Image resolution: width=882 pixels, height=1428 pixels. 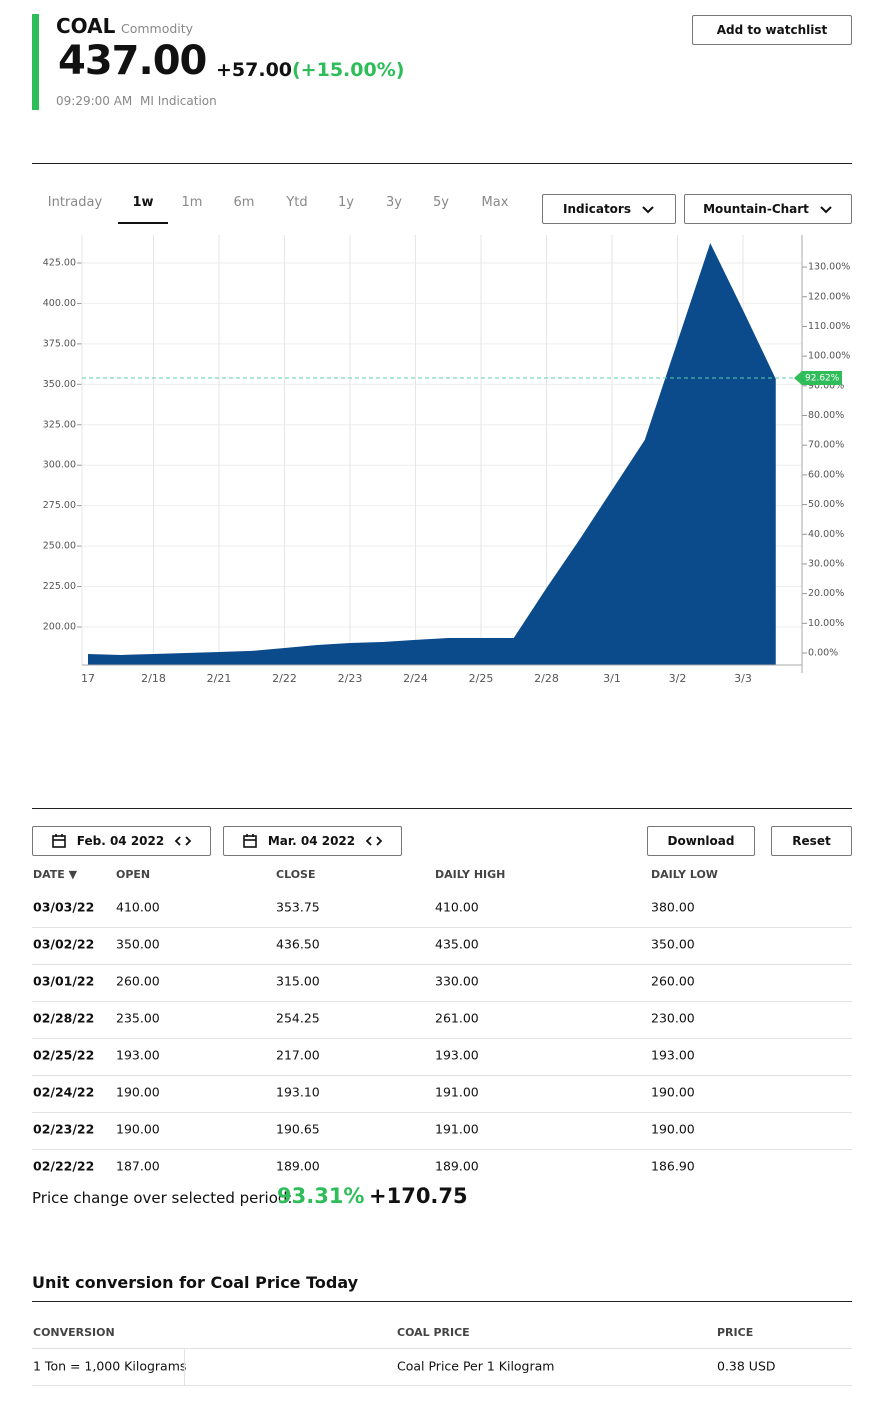 I want to click on y-tick-label: 400.00, so click(x=59, y=303).